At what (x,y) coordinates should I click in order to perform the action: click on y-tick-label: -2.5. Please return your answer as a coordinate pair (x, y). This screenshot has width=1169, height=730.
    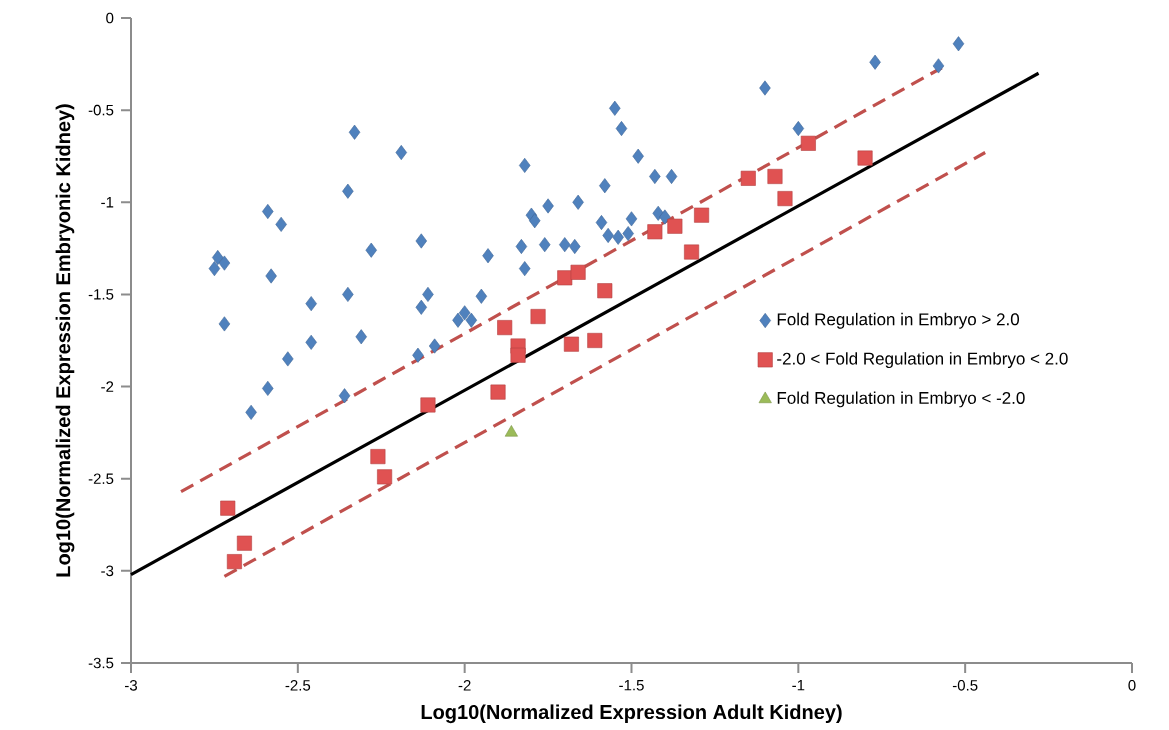
    Looking at the image, I should click on (101, 479).